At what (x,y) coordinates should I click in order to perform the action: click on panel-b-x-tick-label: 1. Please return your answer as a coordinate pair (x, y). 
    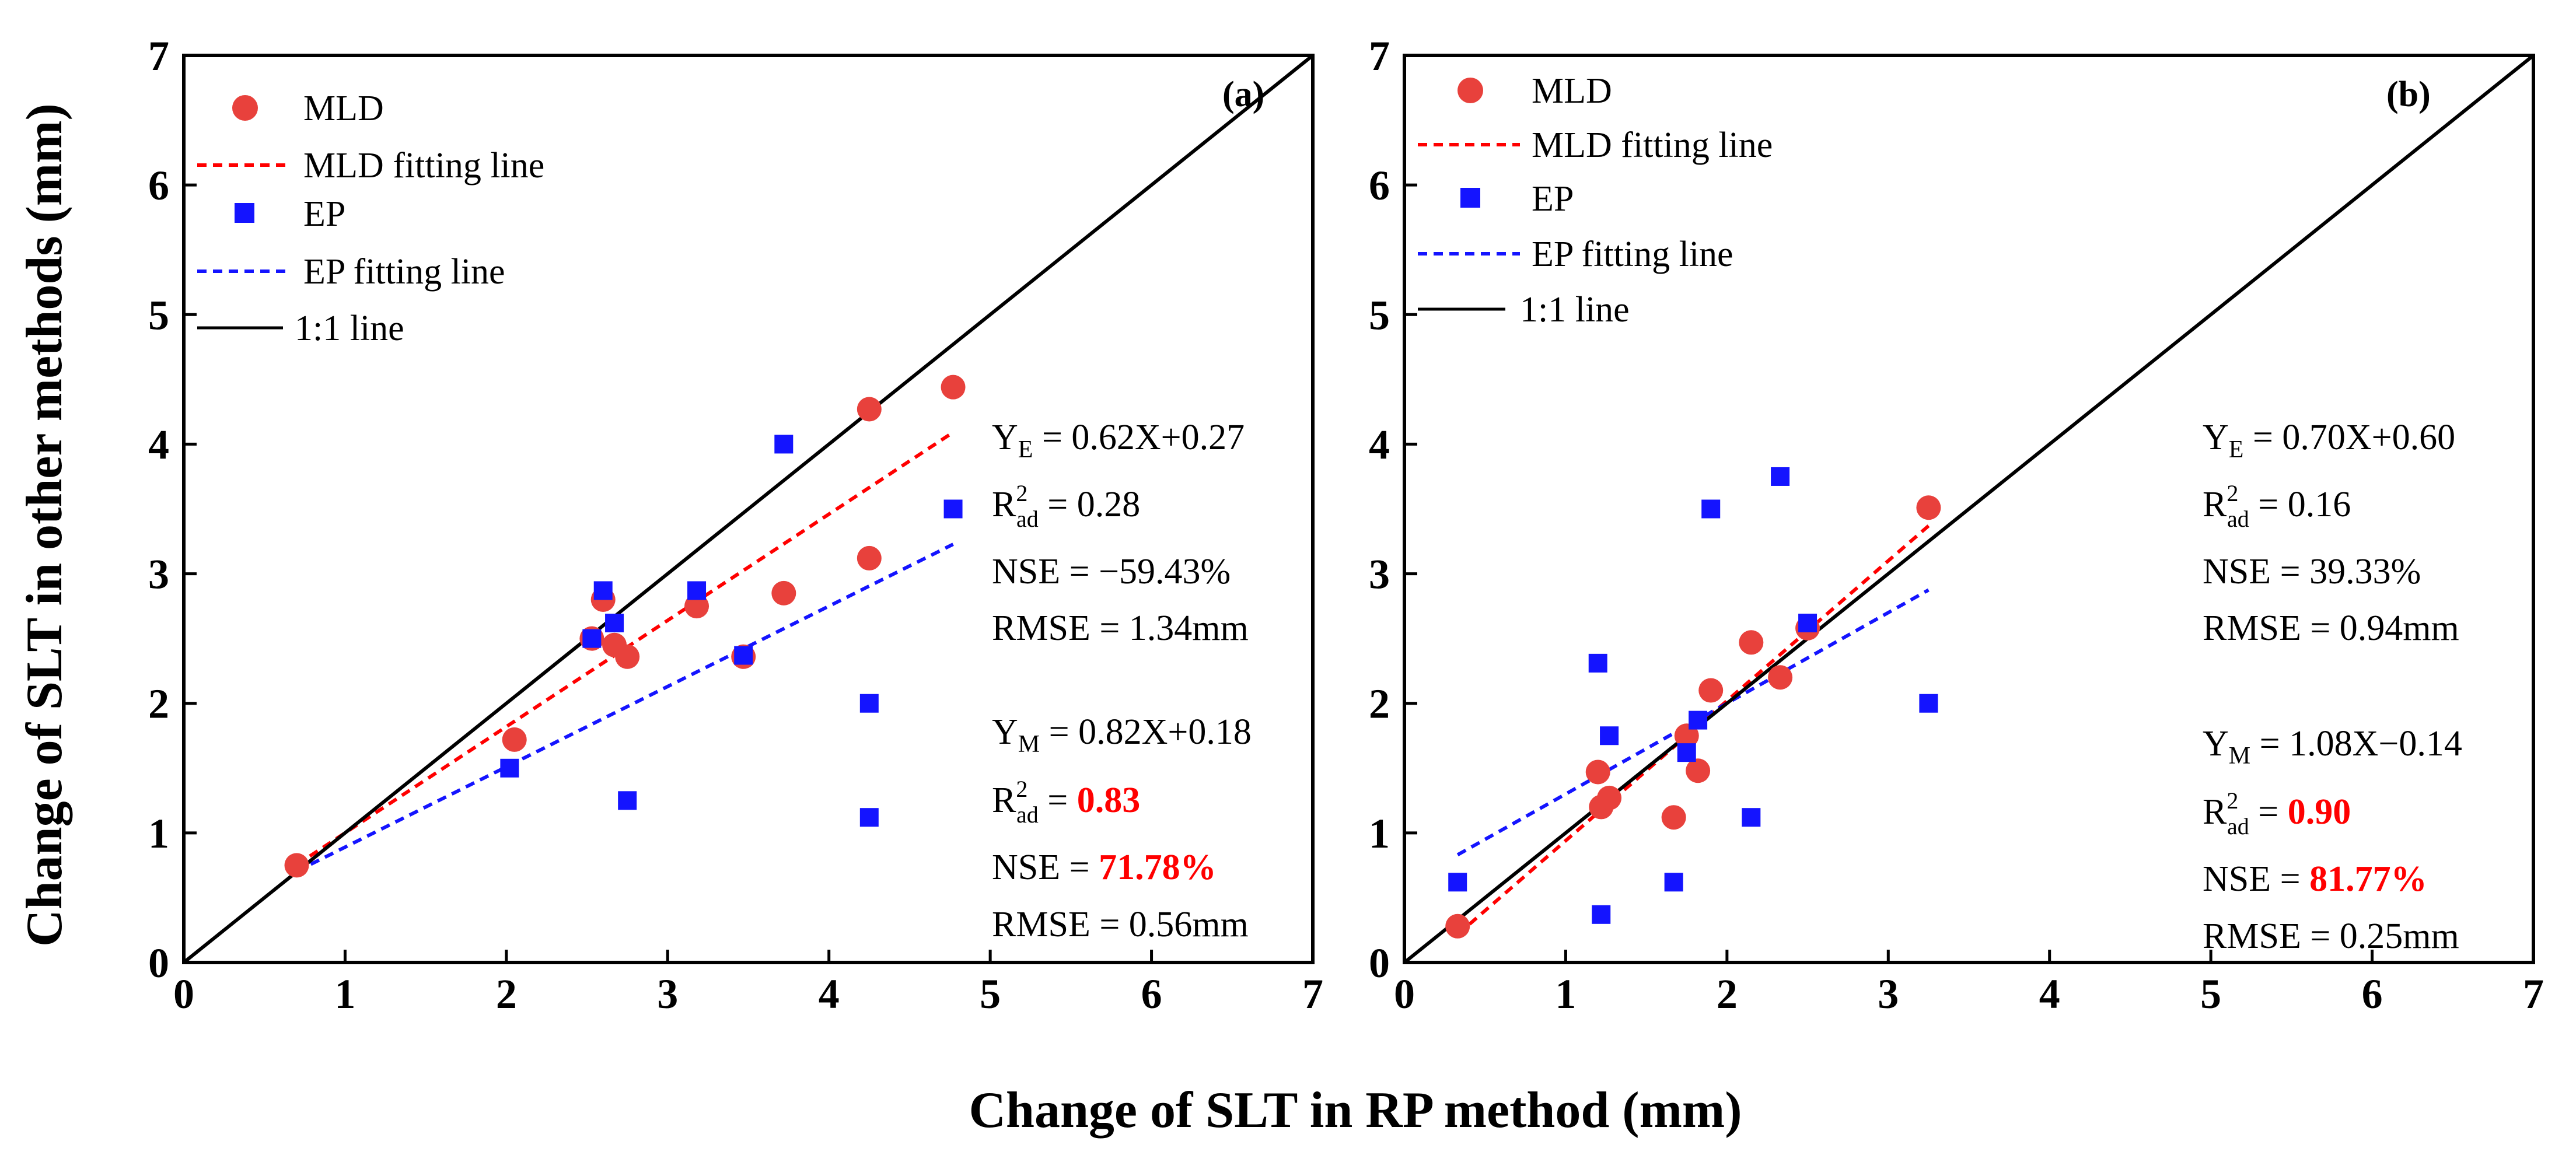
    Looking at the image, I should click on (1565, 994).